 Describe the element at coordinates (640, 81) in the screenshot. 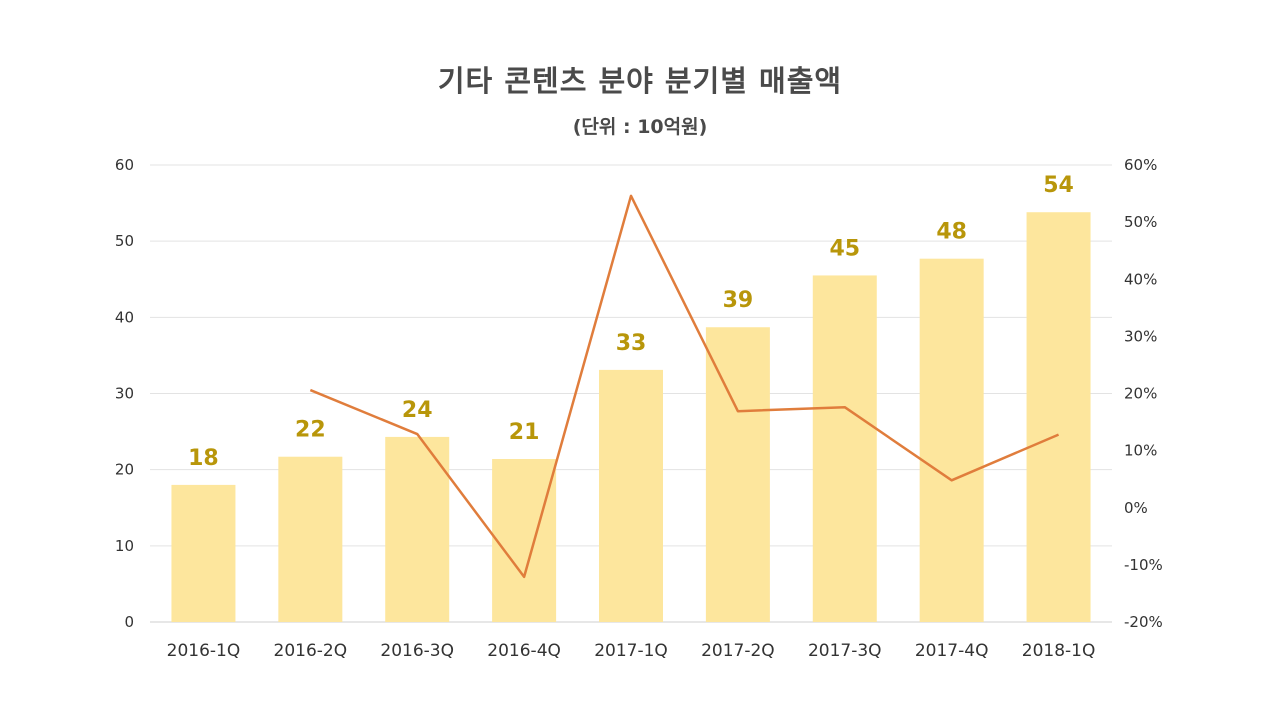

I see `chart-title: 기타 콘텐츠 분야 분기별 매출액` at that location.